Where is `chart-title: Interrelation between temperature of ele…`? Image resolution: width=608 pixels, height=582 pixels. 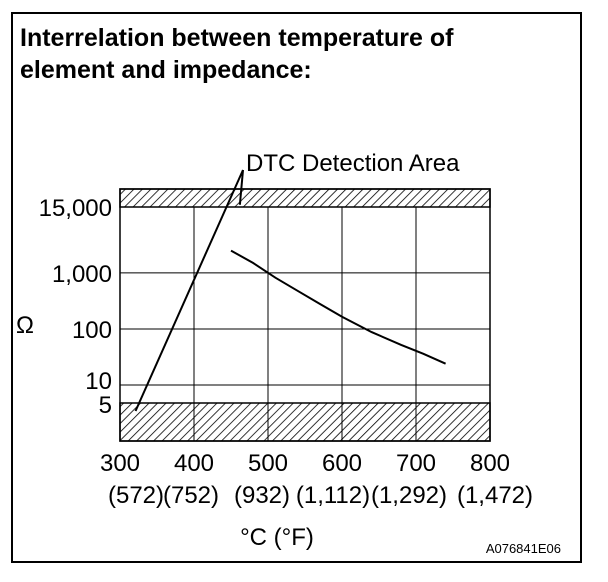 chart-title: Interrelation between temperature of ele… is located at coordinates (290, 54).